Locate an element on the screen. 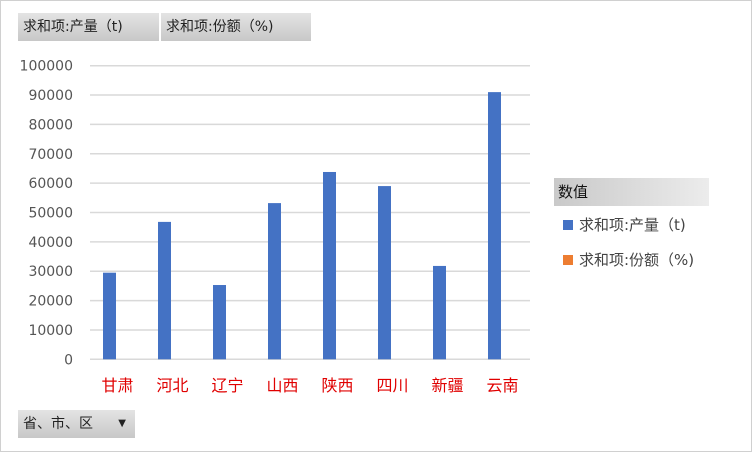 The image size is (752, 452). y-tick-label: 60000 is located at coordinates (50, 184).